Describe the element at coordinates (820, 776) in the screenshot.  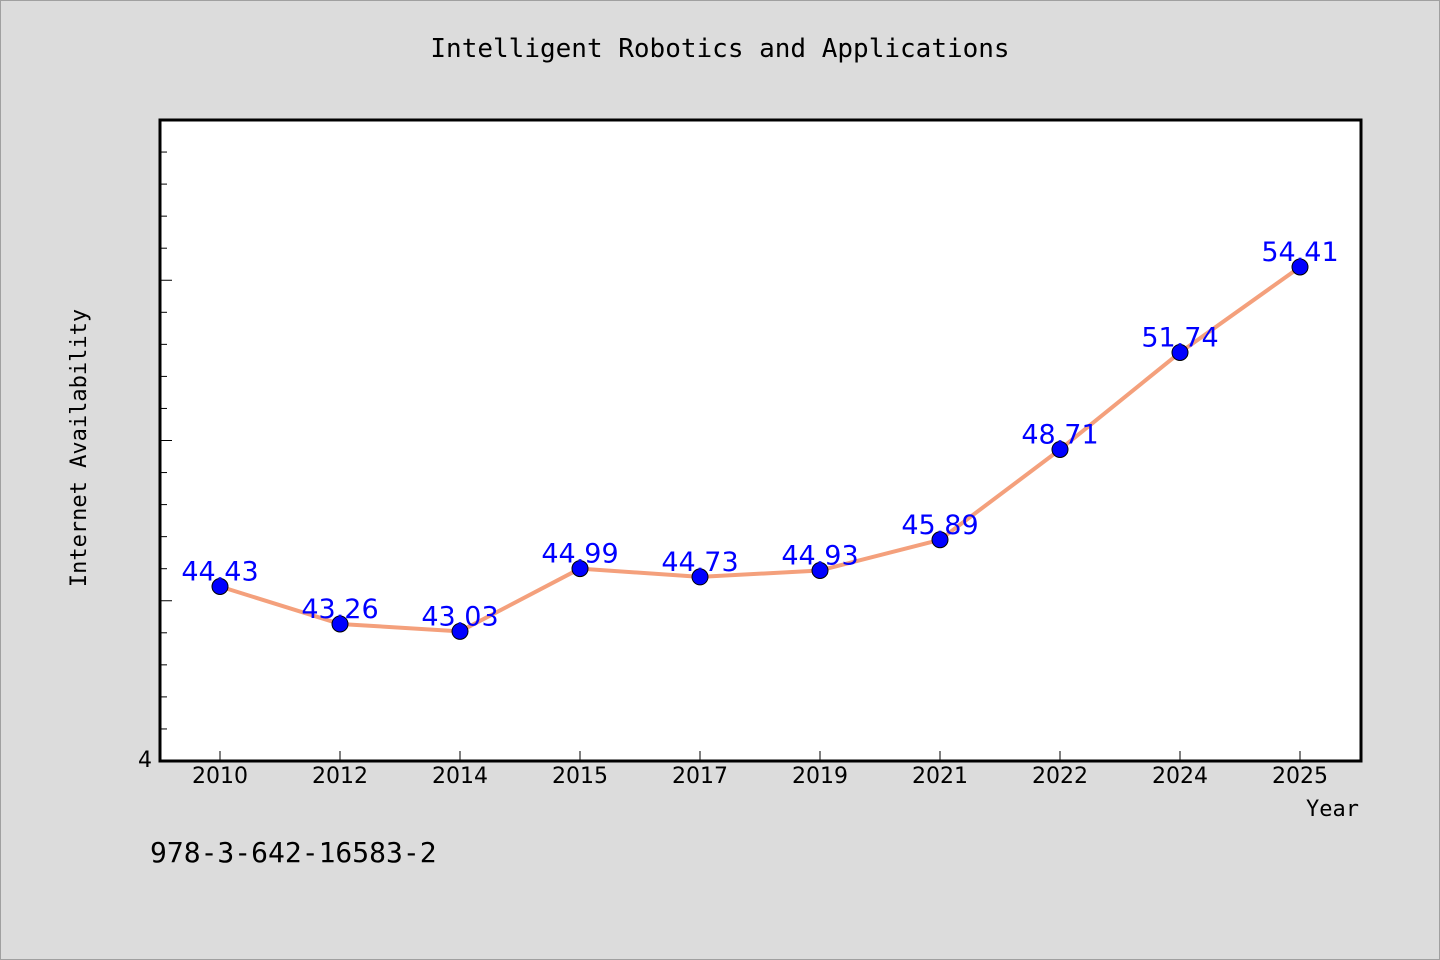
I see `x-tick-label: 2019` at that location.